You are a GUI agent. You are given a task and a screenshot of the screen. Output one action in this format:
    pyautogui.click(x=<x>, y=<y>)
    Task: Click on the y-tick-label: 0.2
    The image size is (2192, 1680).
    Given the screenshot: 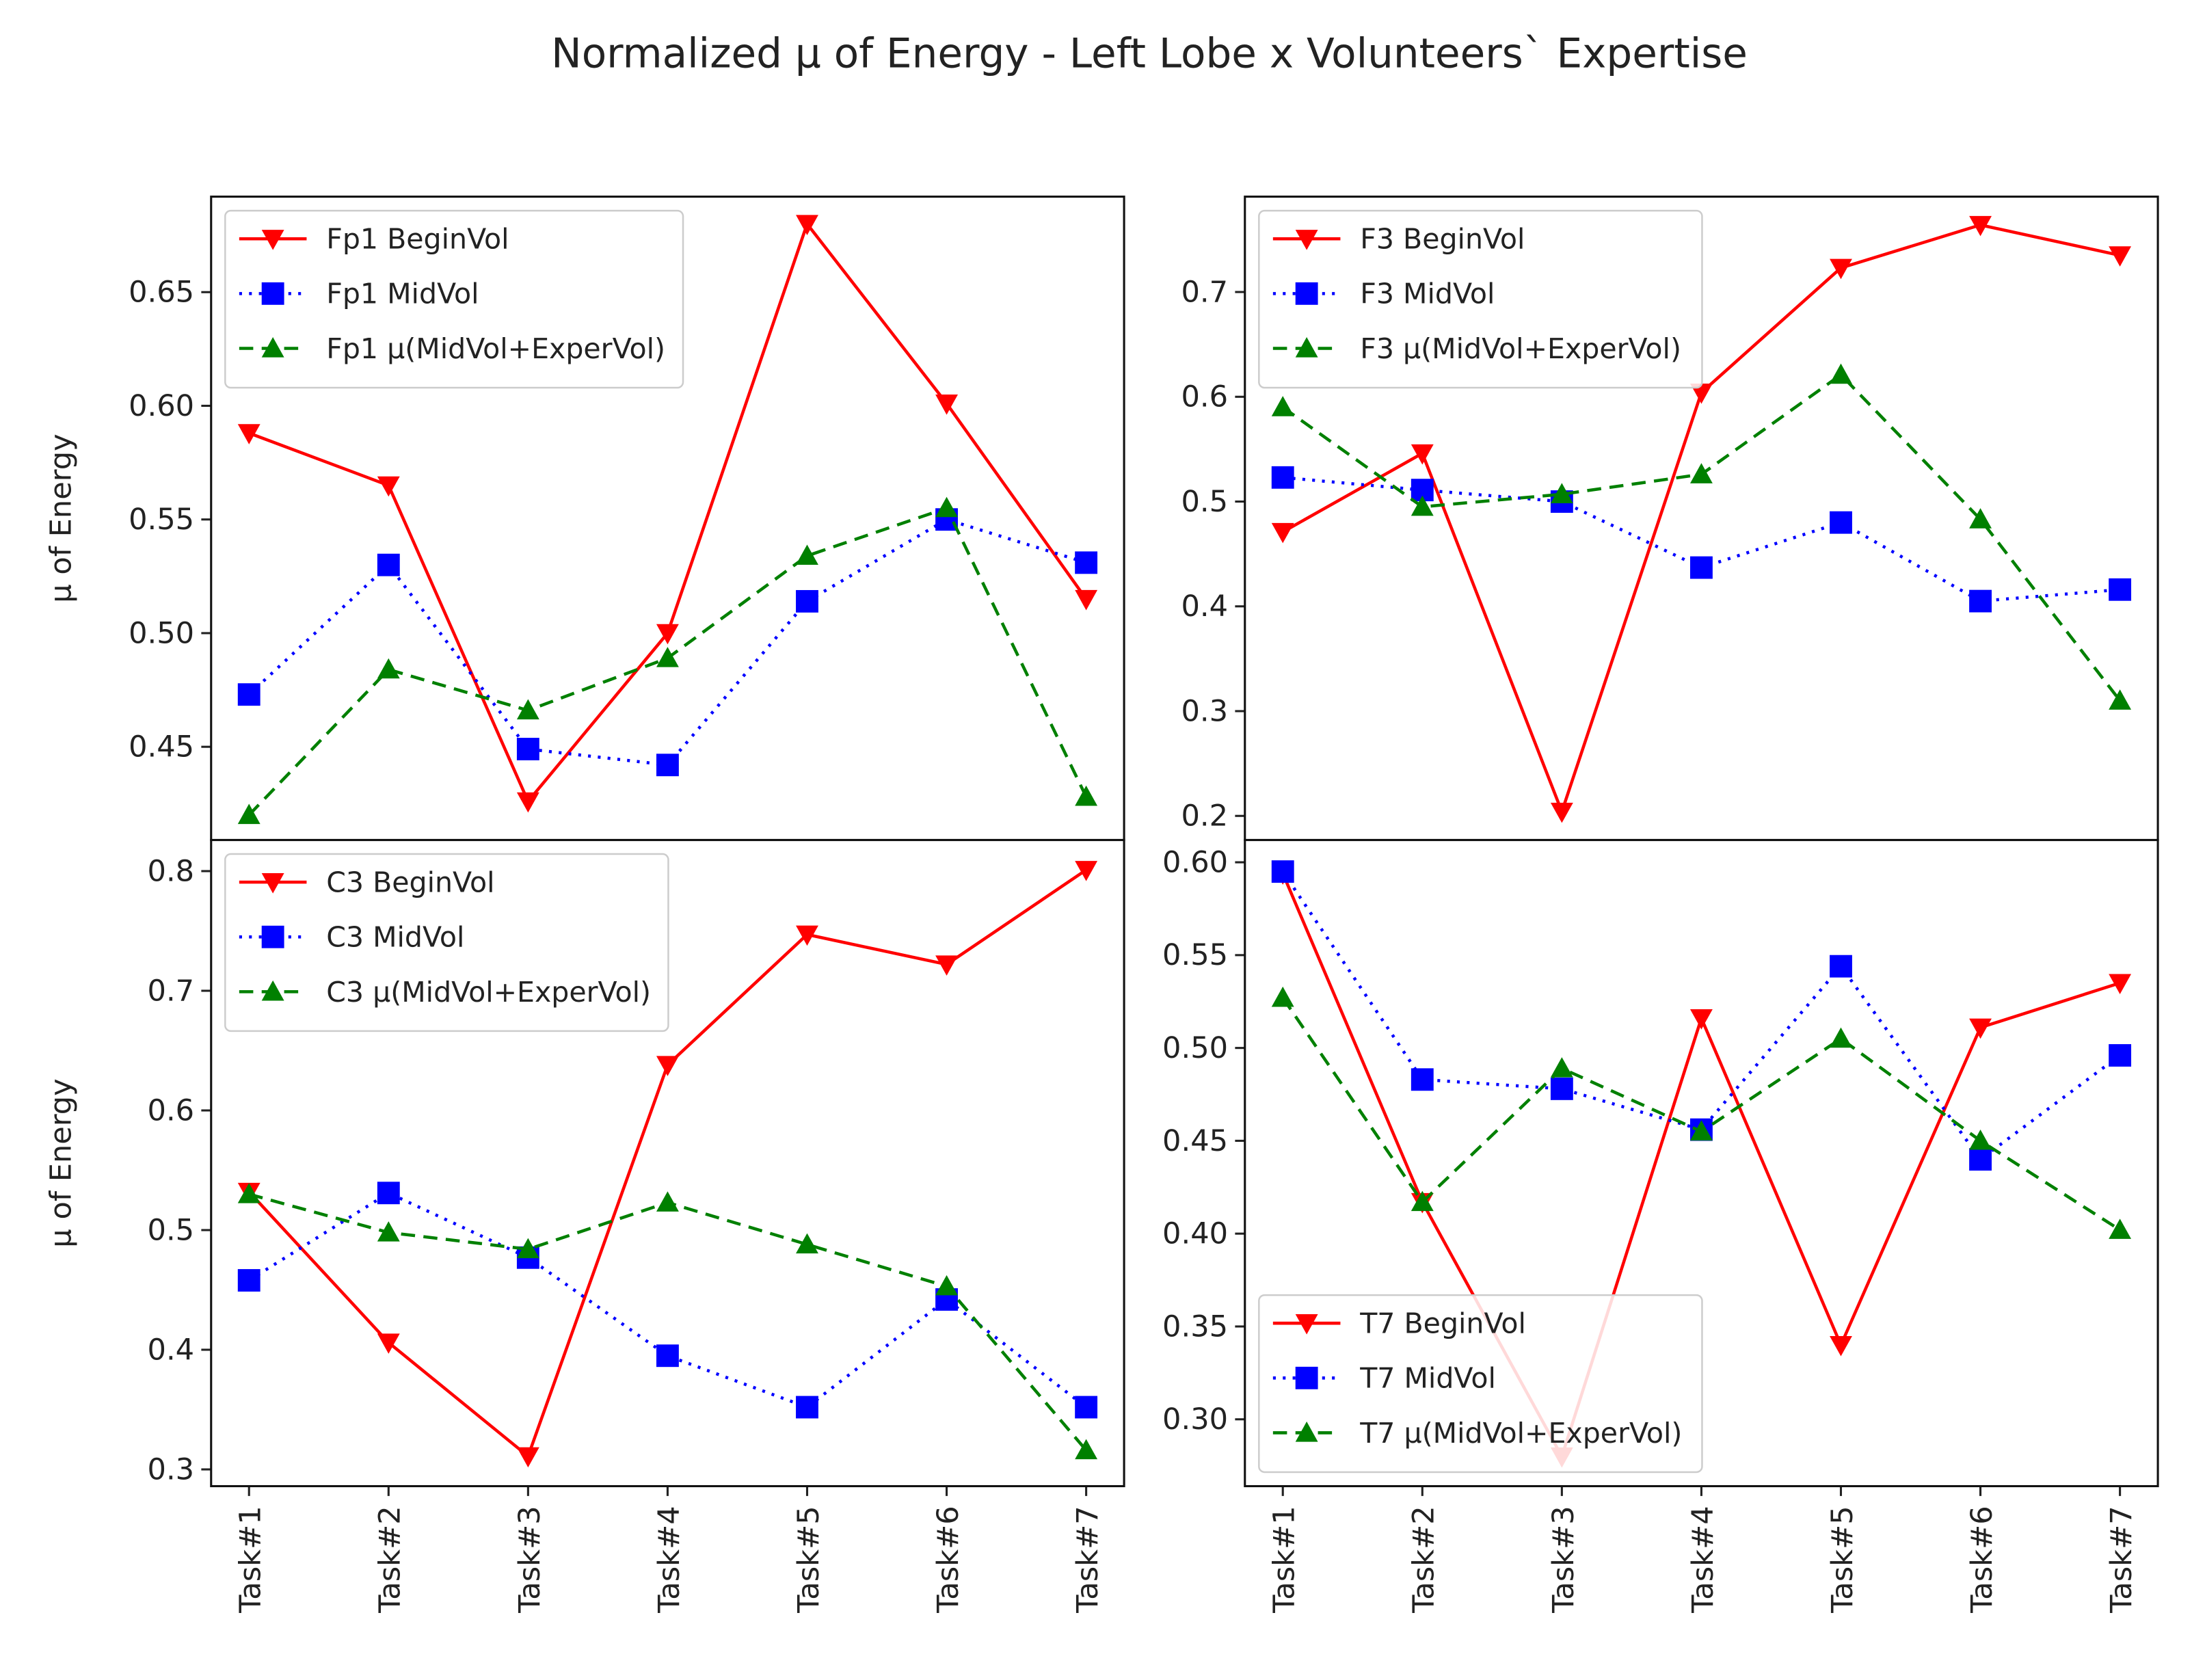 What is the action you would take?
    pyautogui.click(x=1205, y=816)
    